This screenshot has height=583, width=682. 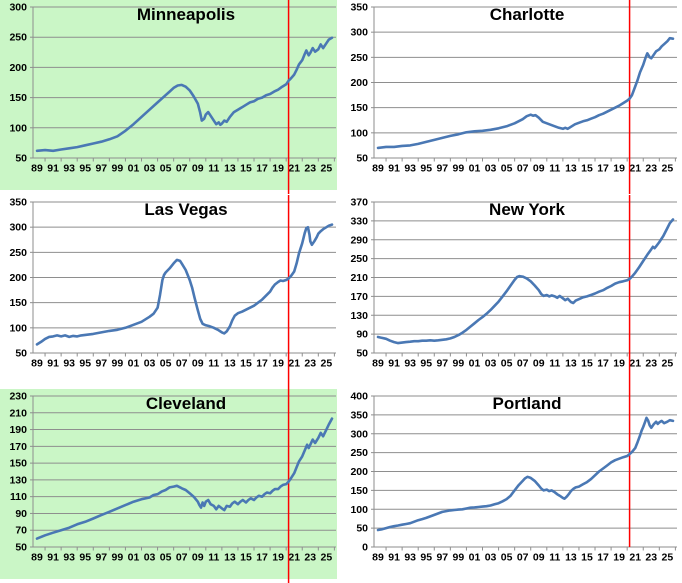 What do you see at coordinates (310, 558) in the screenshot?
I see `x-axis-label: 23` at bounding box center [310, 558].